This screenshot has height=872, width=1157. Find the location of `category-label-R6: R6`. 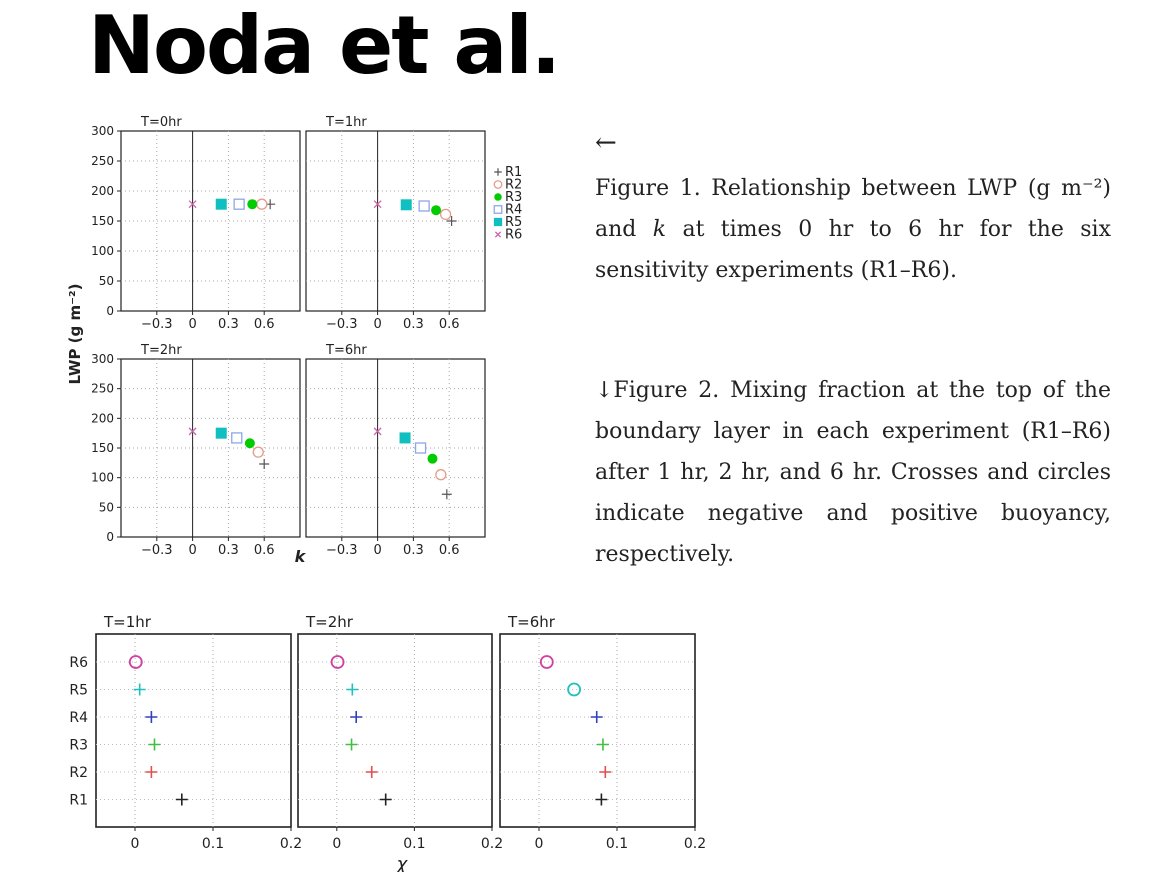

category-label-R6: R6 is located at coordinates (78, 663).